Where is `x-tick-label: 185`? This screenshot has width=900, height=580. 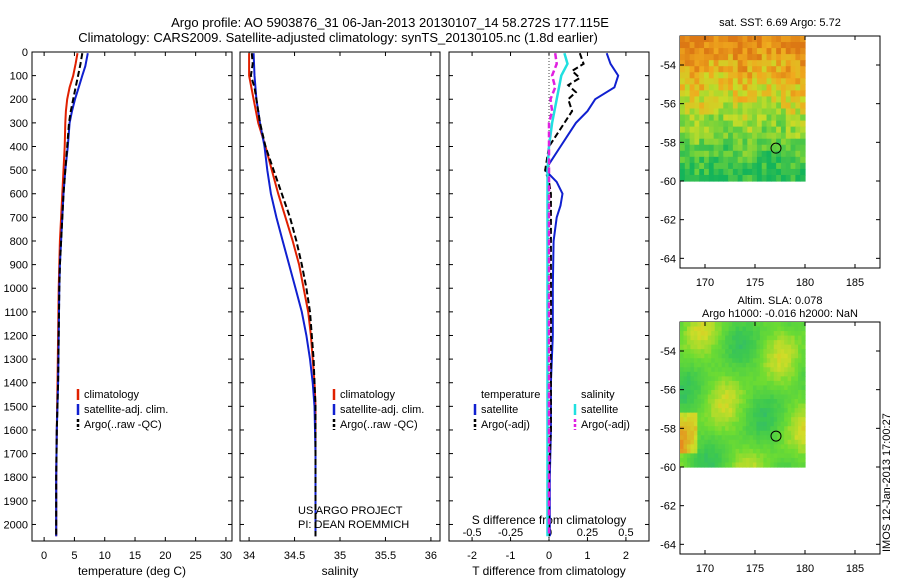
x-tick-label: 185 is located at coordinates (855, 569).